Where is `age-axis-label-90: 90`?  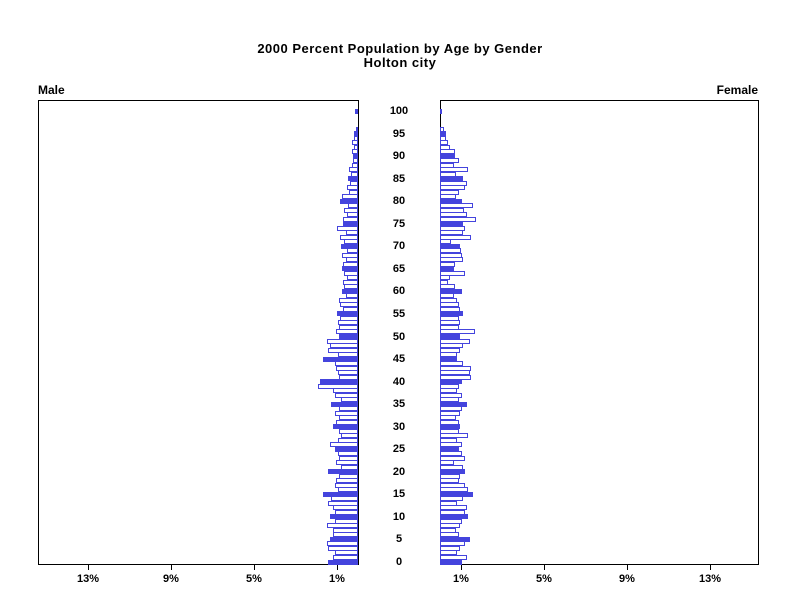 age-axis-label-90: 90 is located at coordinates (399, 156).